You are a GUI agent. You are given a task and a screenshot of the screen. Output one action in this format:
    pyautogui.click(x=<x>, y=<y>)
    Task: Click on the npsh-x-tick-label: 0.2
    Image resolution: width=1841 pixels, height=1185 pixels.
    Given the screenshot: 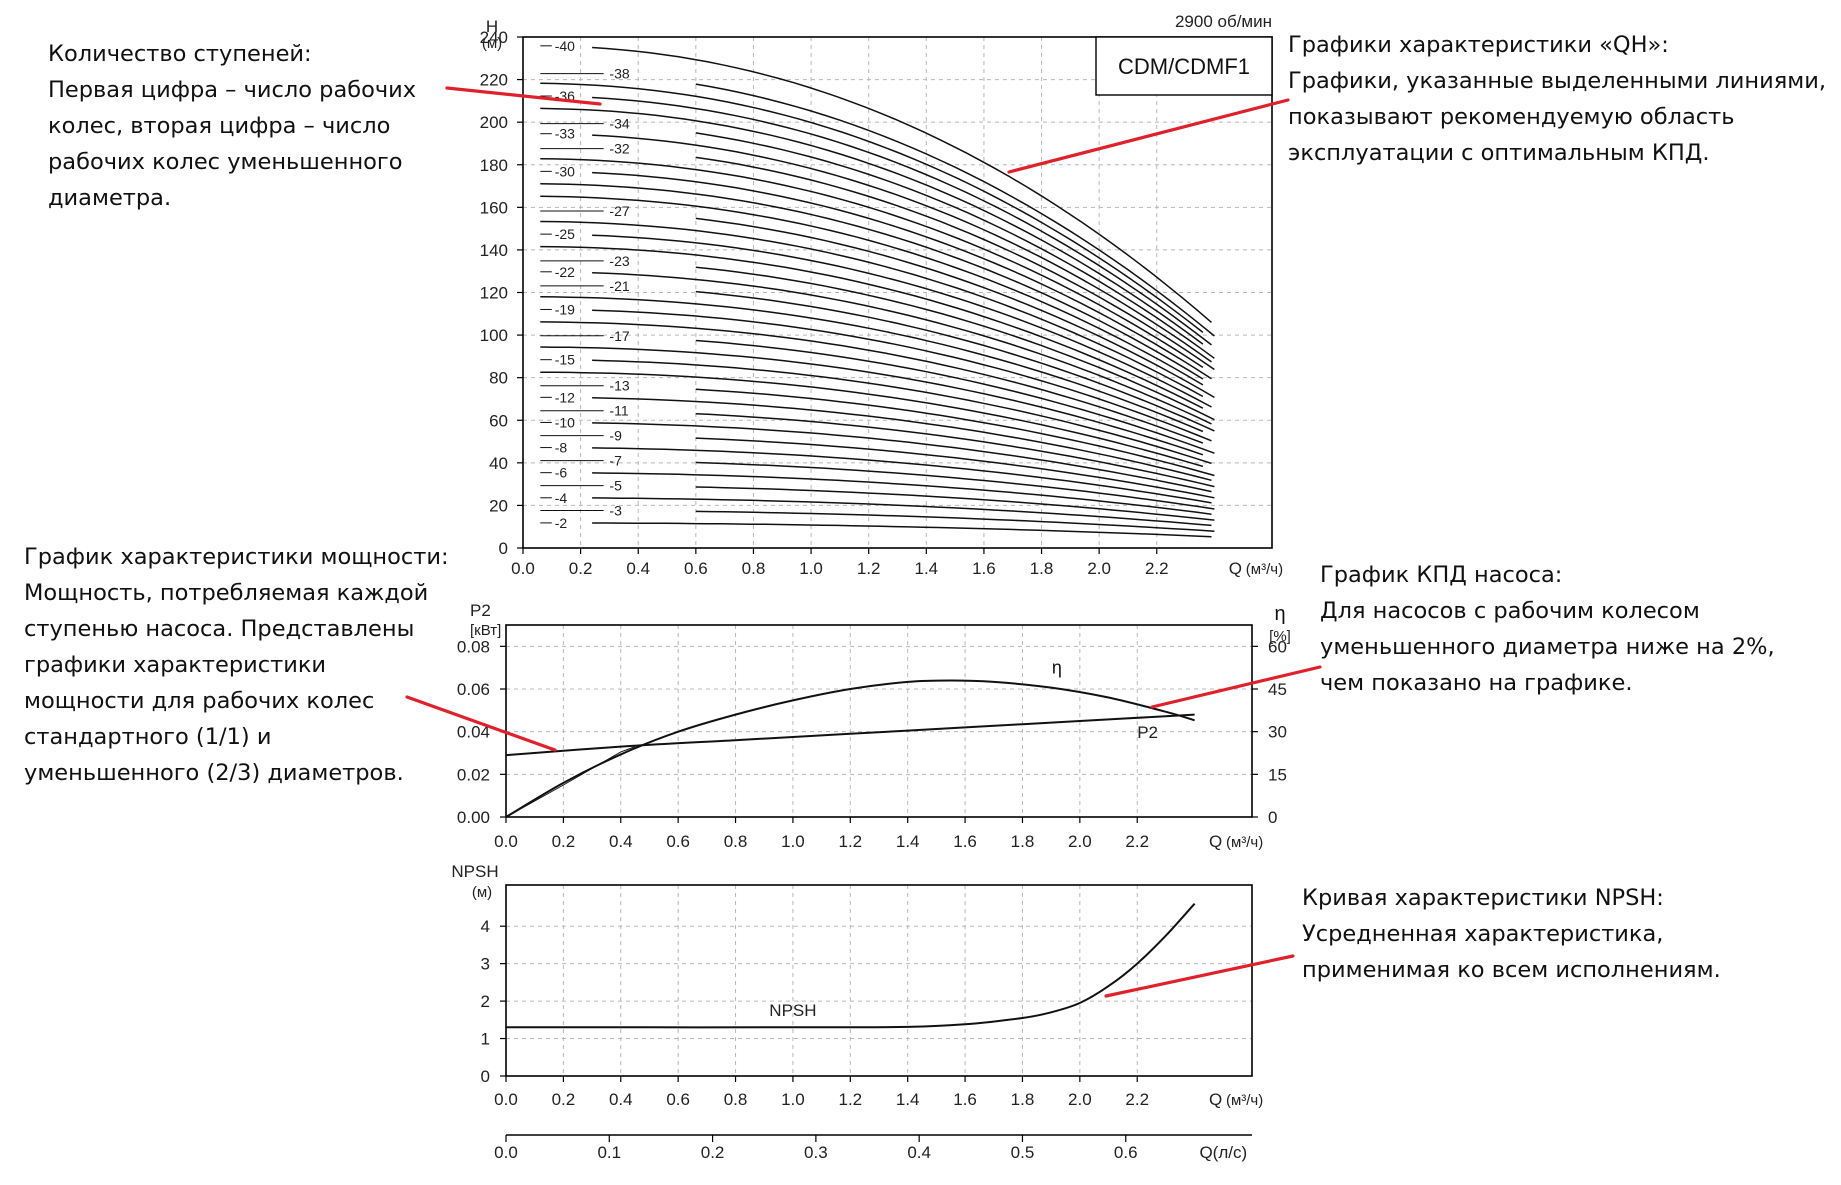 What is the action you would take?
    pyautogui.click(x=564, y=1099)
    